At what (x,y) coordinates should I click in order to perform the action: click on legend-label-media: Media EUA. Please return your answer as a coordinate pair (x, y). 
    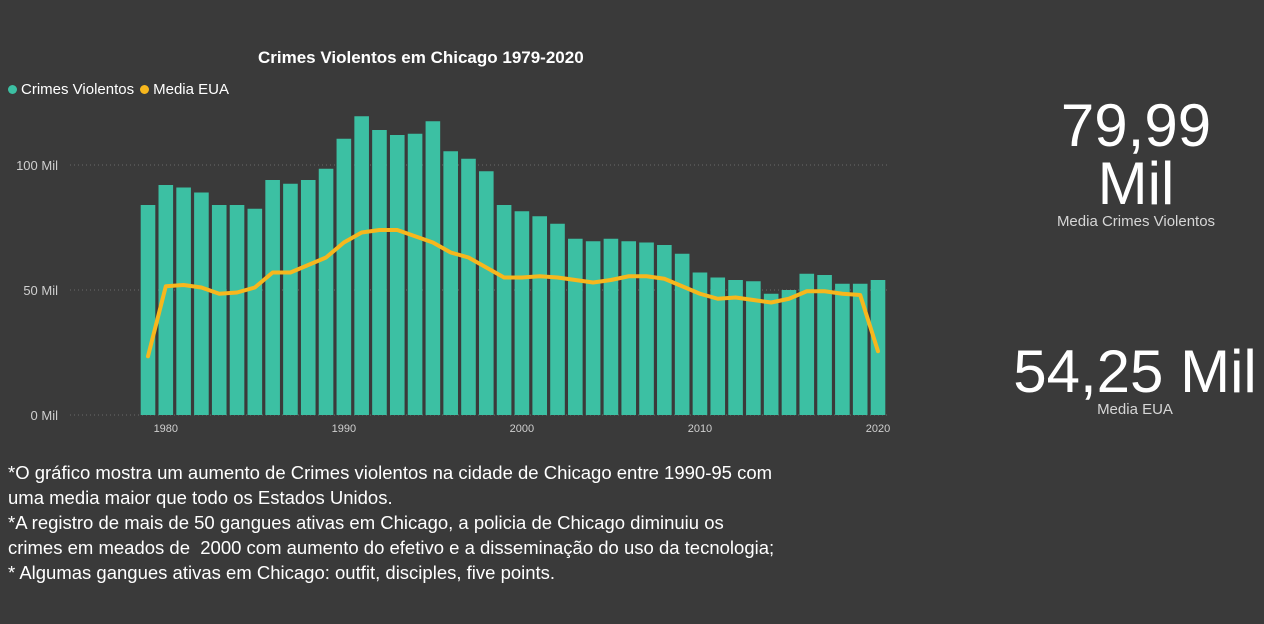
    Looking at the image, I should click on (191, 89).